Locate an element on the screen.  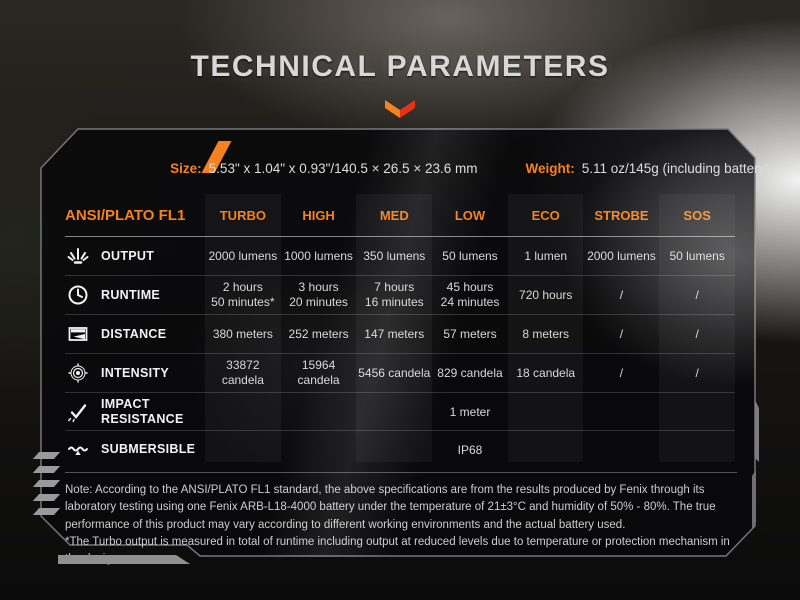
runtime-turbo: 2 hours 50 minutes* is located at coordinates (243, 294).